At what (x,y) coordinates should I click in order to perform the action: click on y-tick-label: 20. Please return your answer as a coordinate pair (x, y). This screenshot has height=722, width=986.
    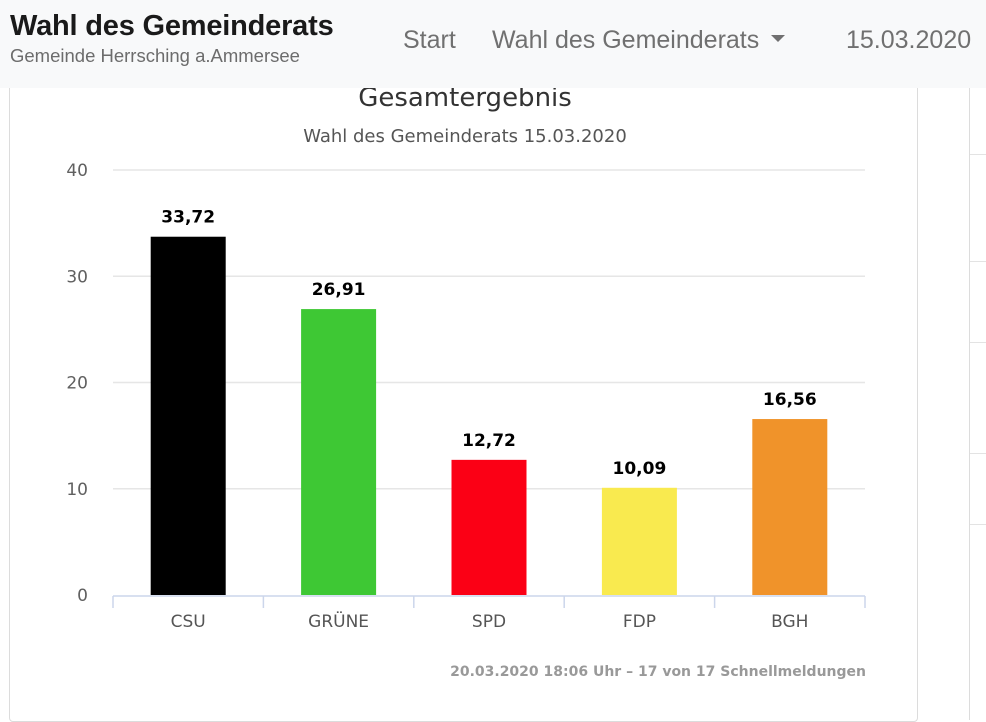
    Looking at the image, I should click on (77, 384).